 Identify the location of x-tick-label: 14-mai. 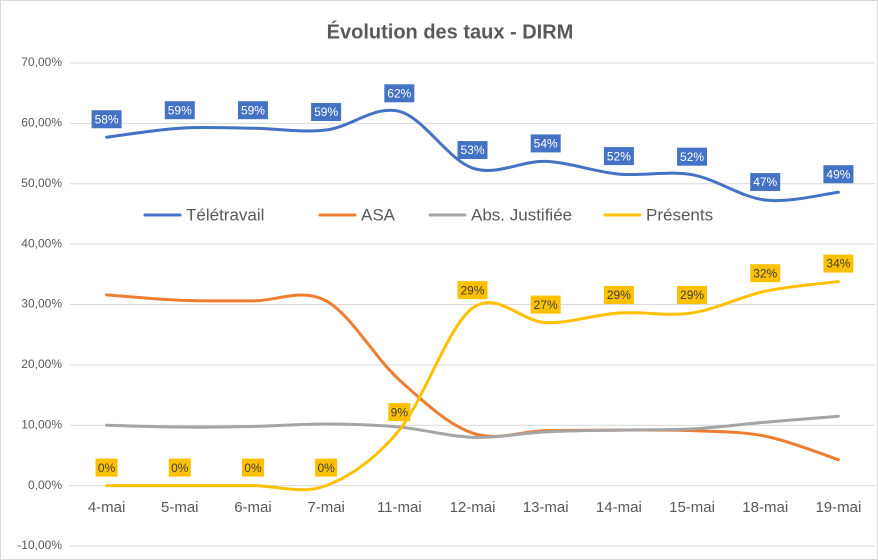
(619, 507).